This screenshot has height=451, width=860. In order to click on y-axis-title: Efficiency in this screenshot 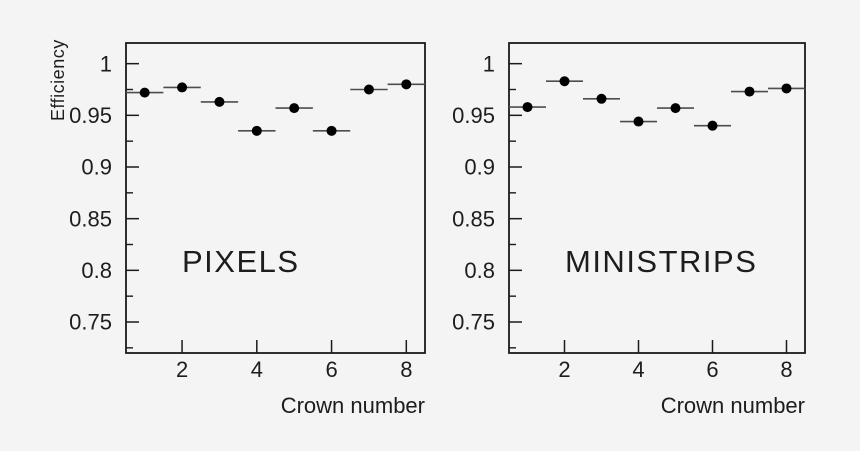, I will do `click(58, 80)`.